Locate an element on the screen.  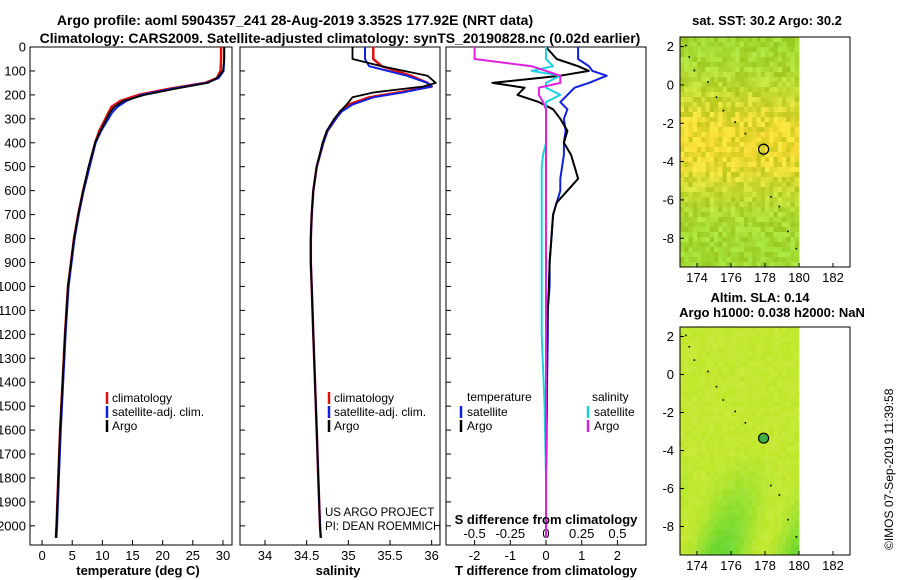
map-x-tick-label: 180 is located at coordinates (799, 277).